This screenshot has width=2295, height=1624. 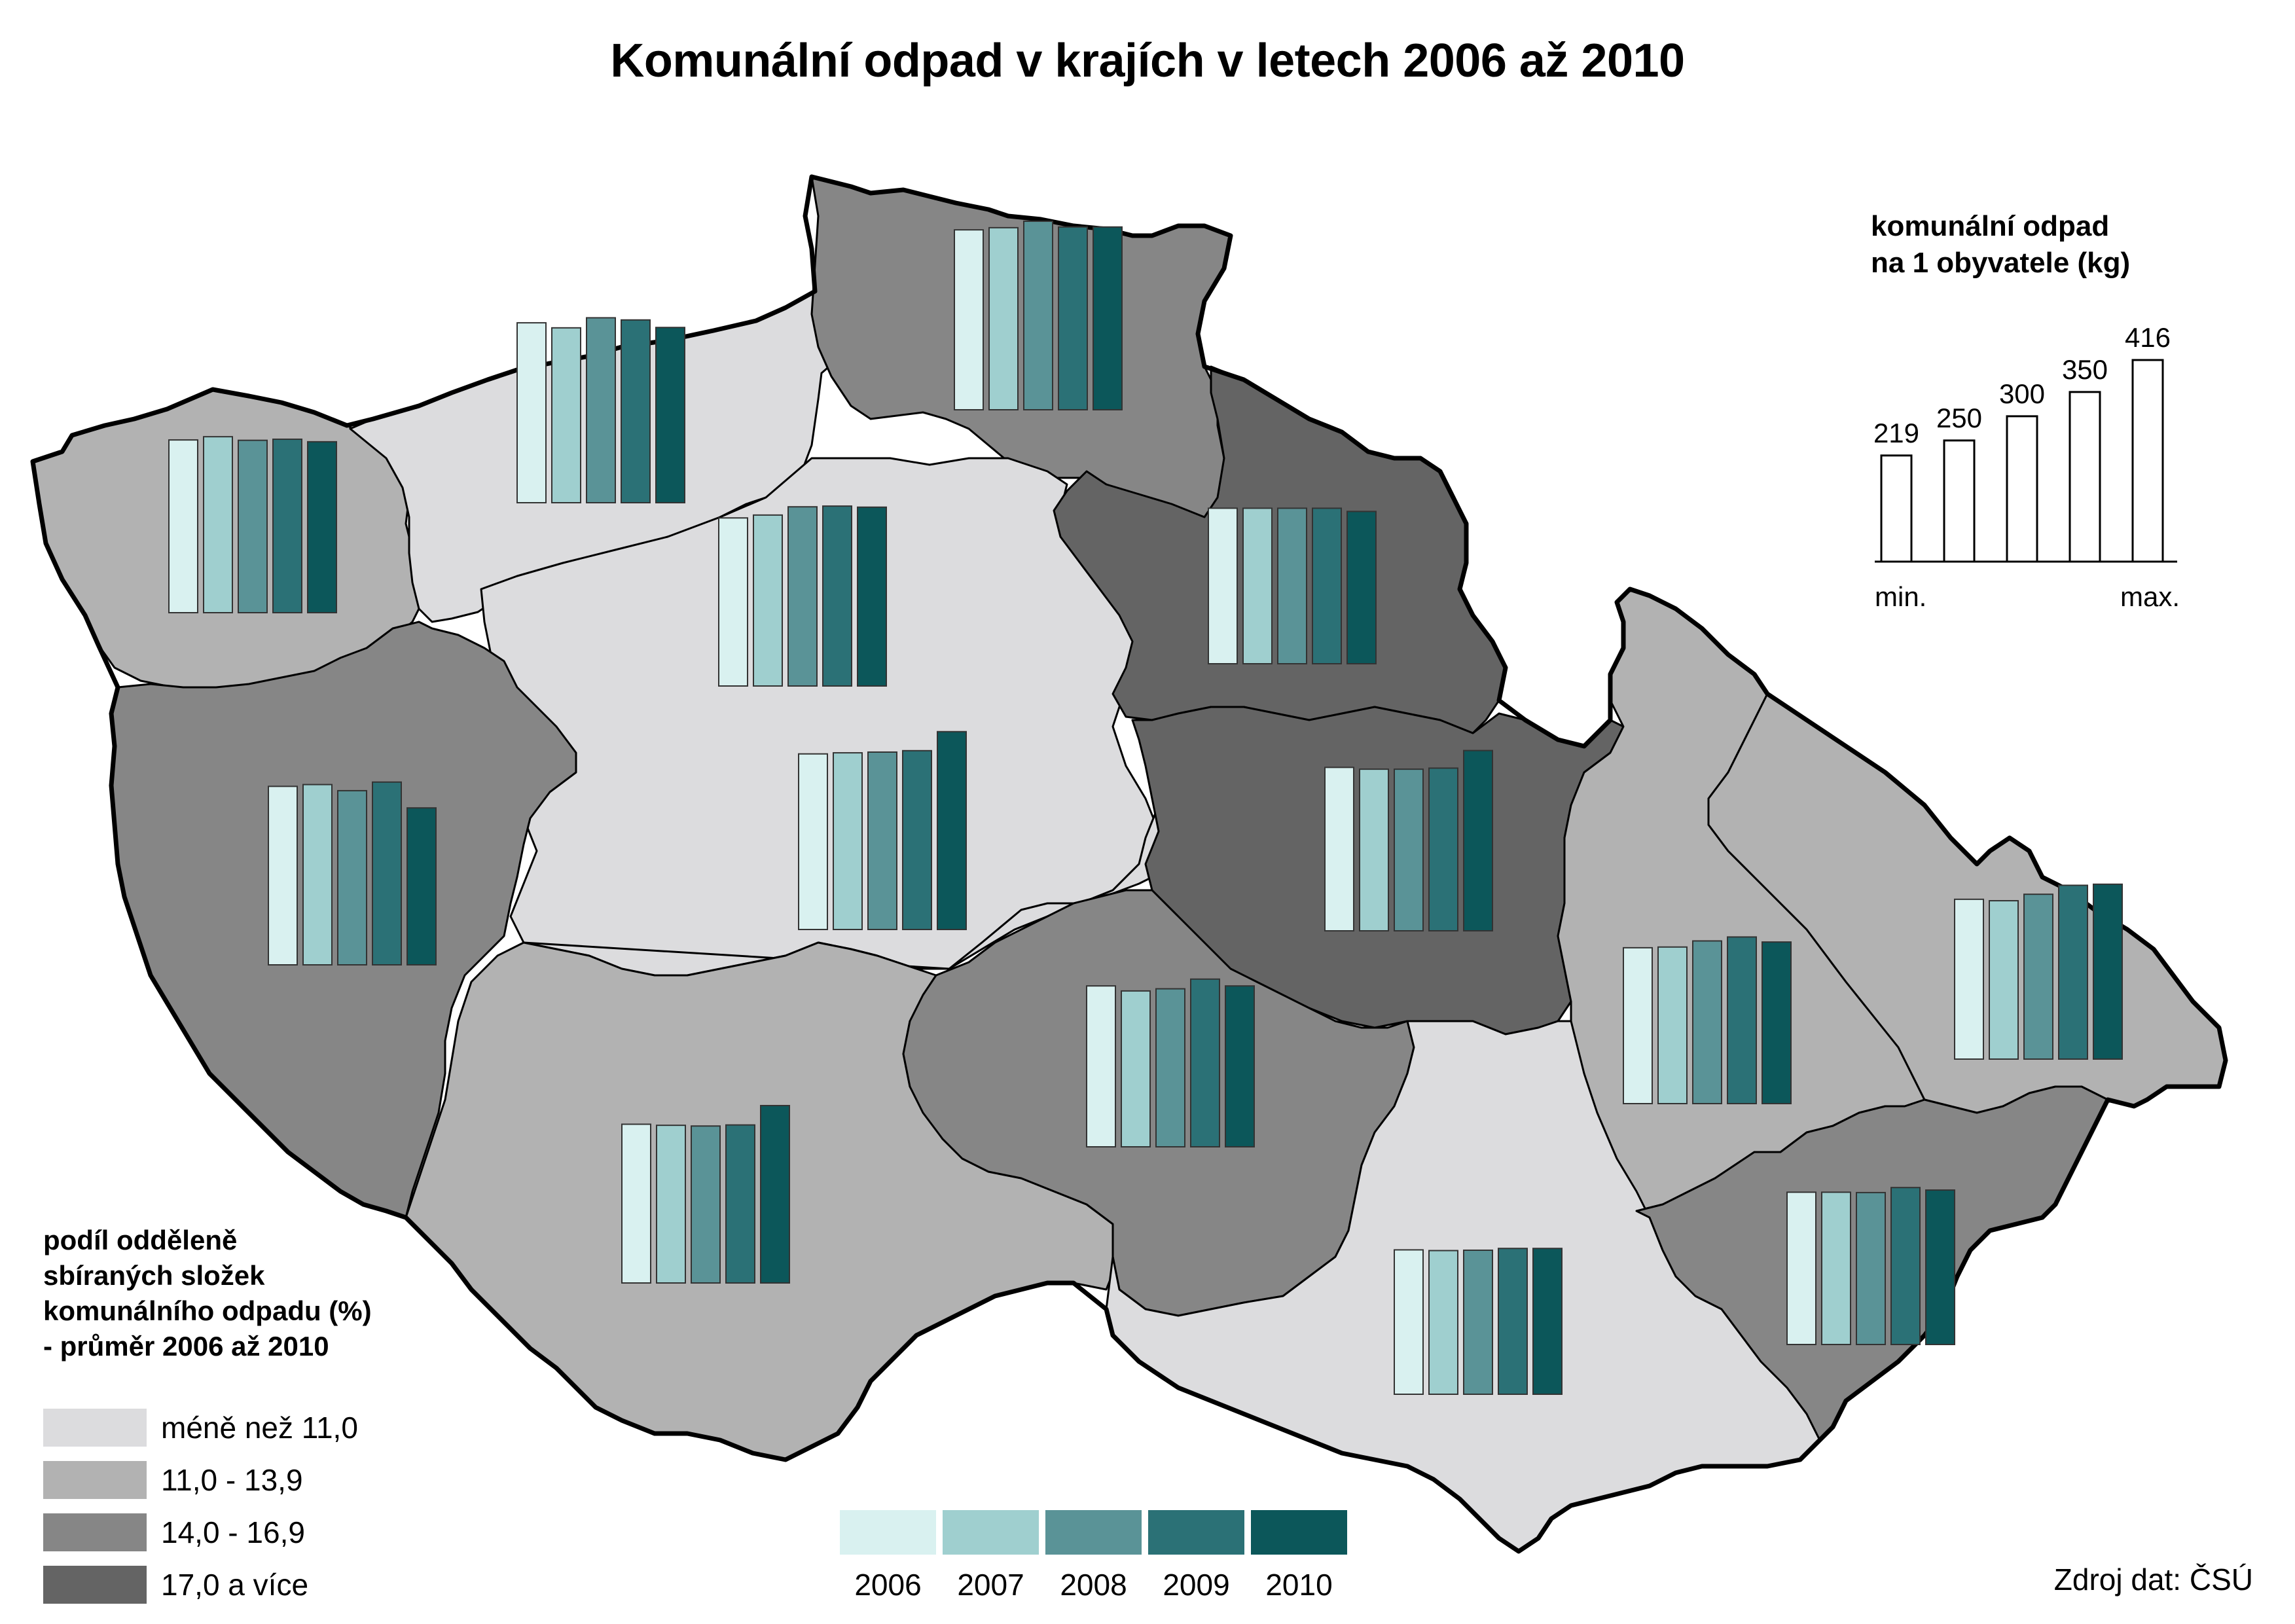 What do you see at coordinates (141, 1240) in the screenshot?
I see `legend-title-line: podíl odděleně` at bounding box center [141, 1240].